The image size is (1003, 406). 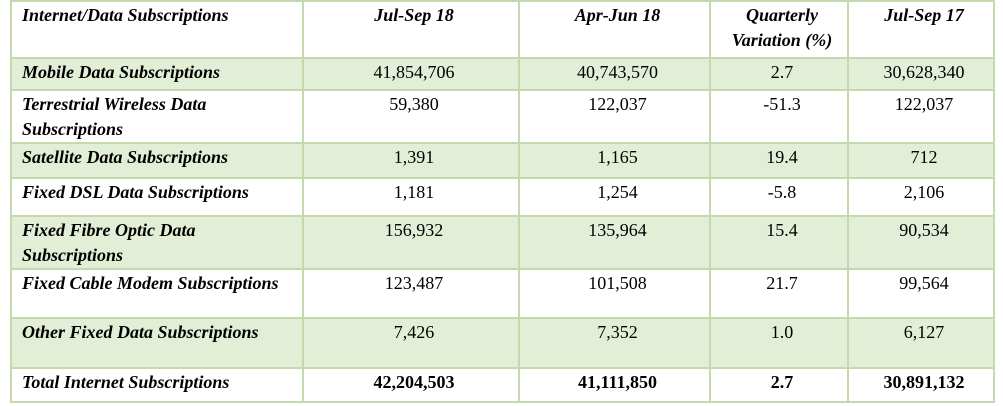 What do you see at coordinates (411, 160) in the screenshot?
I see `cell-jul-sep-18: 1,391` at bounding box center [411, 160].